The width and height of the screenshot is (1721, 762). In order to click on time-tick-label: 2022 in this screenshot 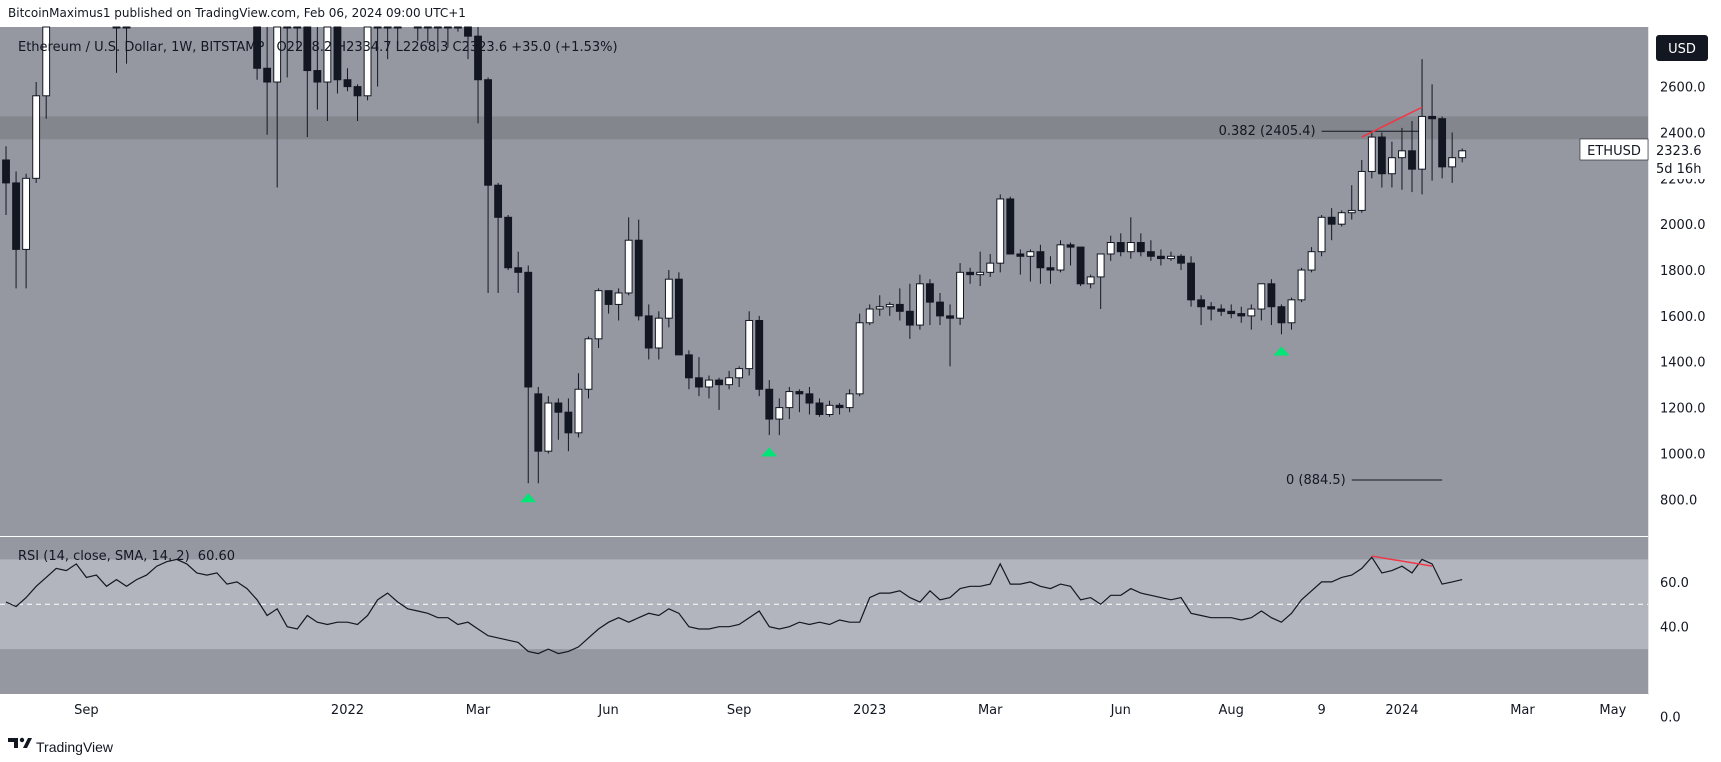, I will do `click(347, 710)`.